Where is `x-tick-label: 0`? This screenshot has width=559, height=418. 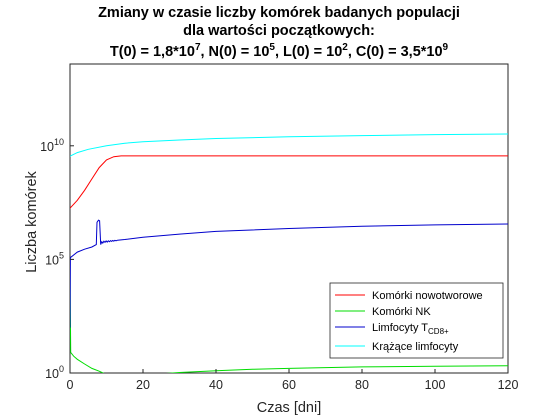
x-tick-label: 0 is located at coordinates (70, 385).